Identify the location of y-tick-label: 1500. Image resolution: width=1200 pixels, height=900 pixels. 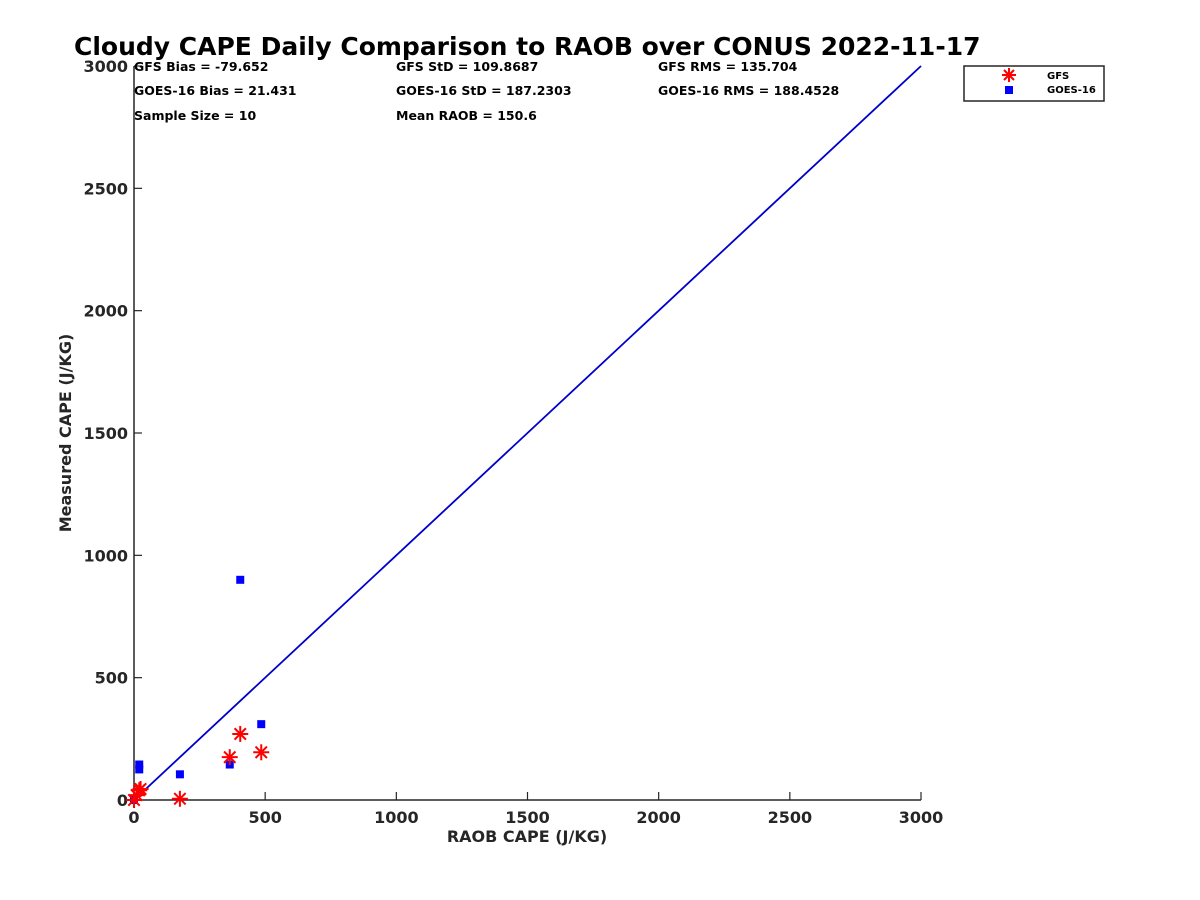
(105, 433).